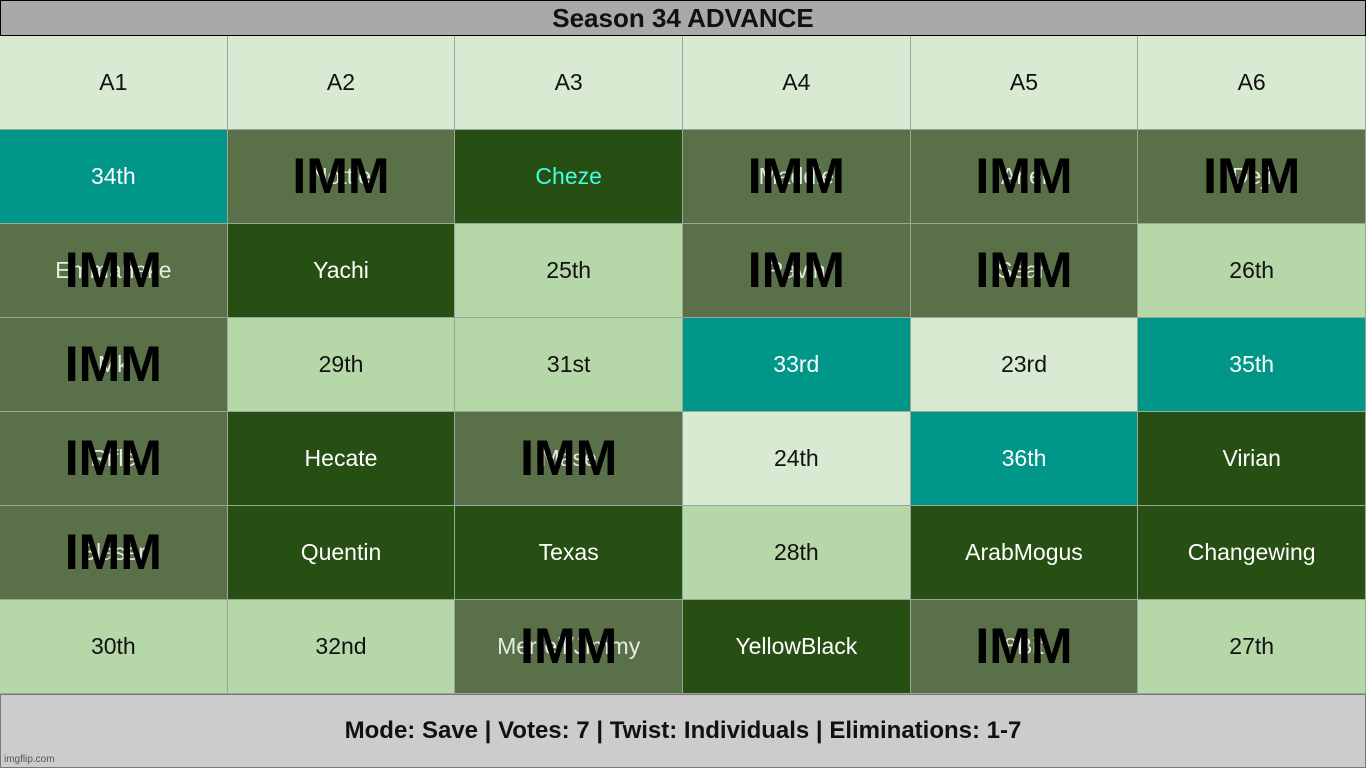 This screenshot has height=768, width=1366. Describe the element at coordinates (341, 83) in the screenshot. I see `column-header-a2: A2` at that location.